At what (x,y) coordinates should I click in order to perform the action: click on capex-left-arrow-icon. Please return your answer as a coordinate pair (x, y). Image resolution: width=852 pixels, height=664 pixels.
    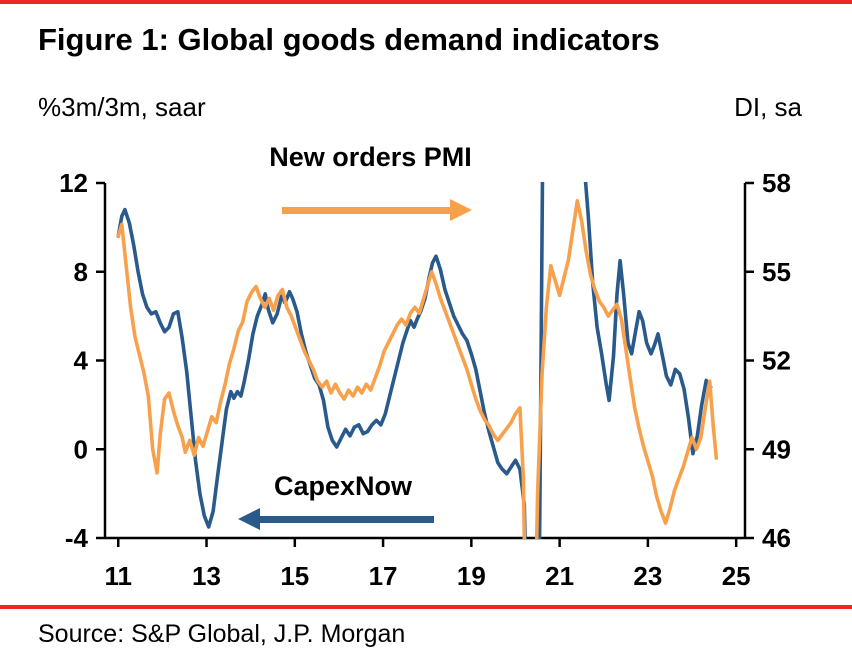
    Looking at the image, I should click on (336, 519).